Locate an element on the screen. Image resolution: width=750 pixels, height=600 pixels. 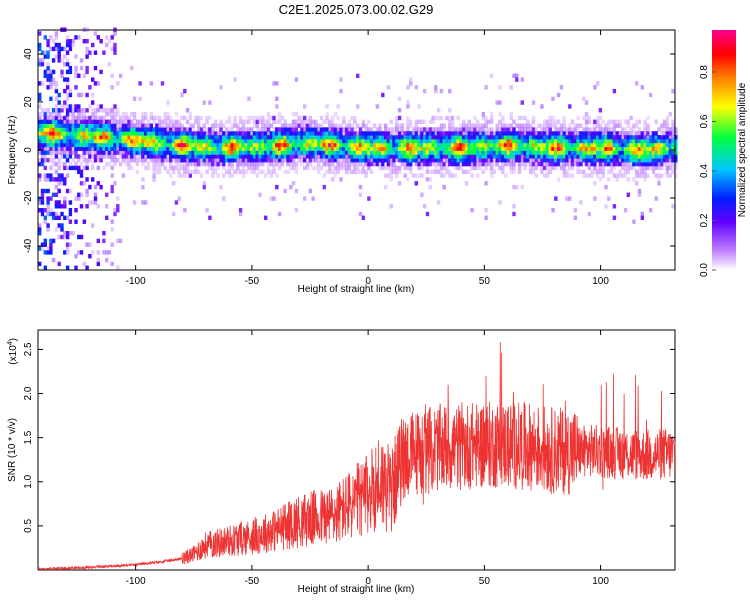
x-tick-label: 100 is located at coordinates (600, 281).